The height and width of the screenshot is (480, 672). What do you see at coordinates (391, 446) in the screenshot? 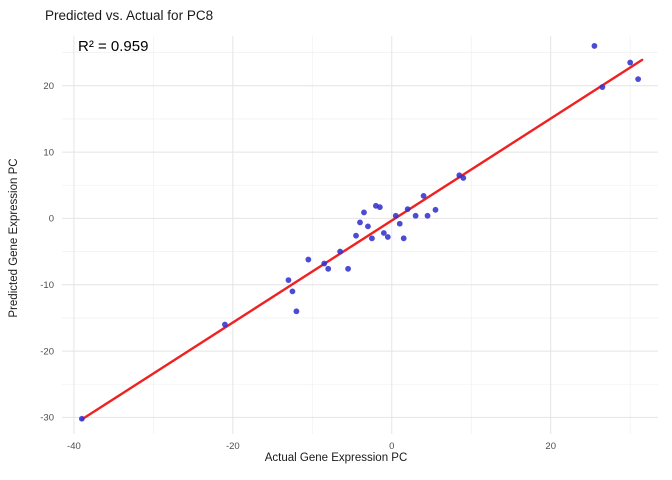
I see `x-tick-label: 0` at bounding box center [391, 446].